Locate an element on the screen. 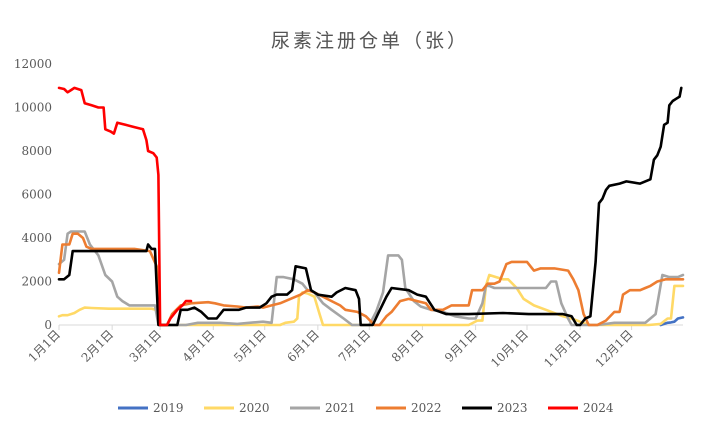 The width and height of the screenshot is (705, 440). legend-label-2023: 2023 is located at coordinates (512, 408).